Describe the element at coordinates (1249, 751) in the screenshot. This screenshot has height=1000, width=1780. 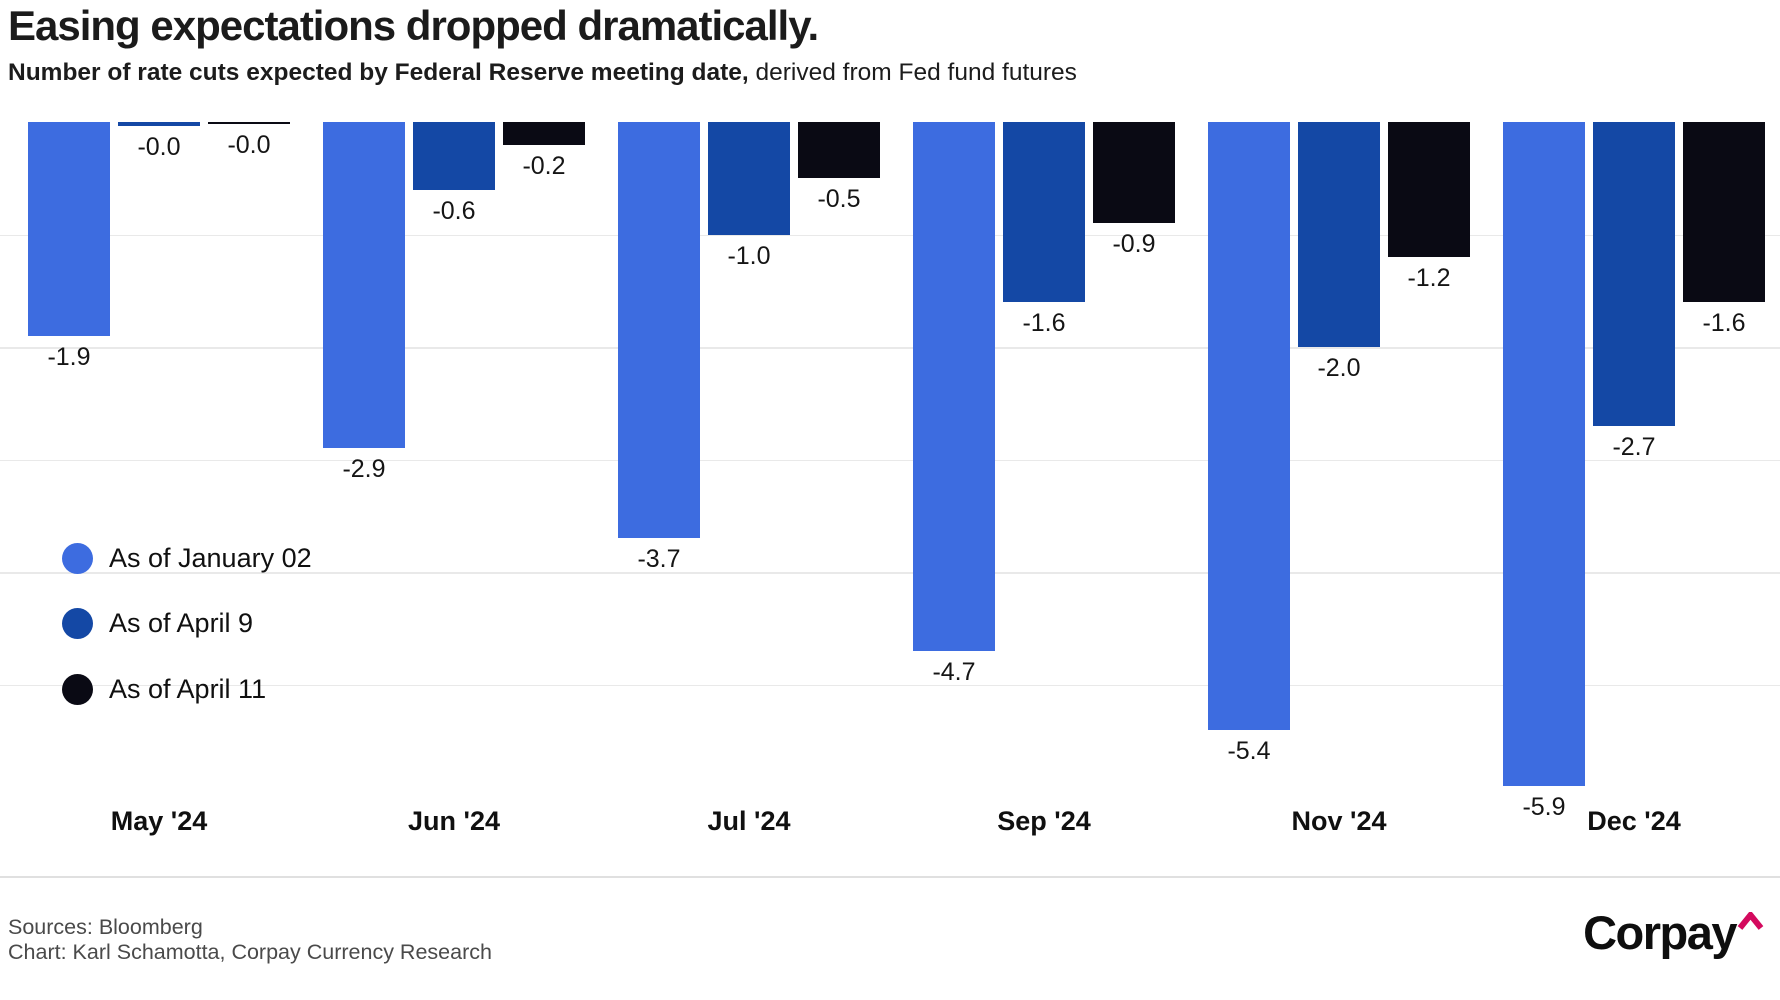
I see `bar-value-label: -5.4` at that location.